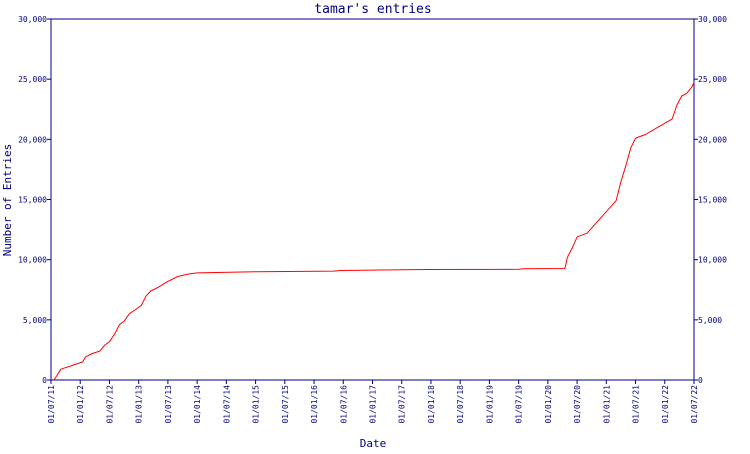 This screenshot has width=750, height=454. I want to click on y-tick-label-left: 25,000, so click(32, 79).